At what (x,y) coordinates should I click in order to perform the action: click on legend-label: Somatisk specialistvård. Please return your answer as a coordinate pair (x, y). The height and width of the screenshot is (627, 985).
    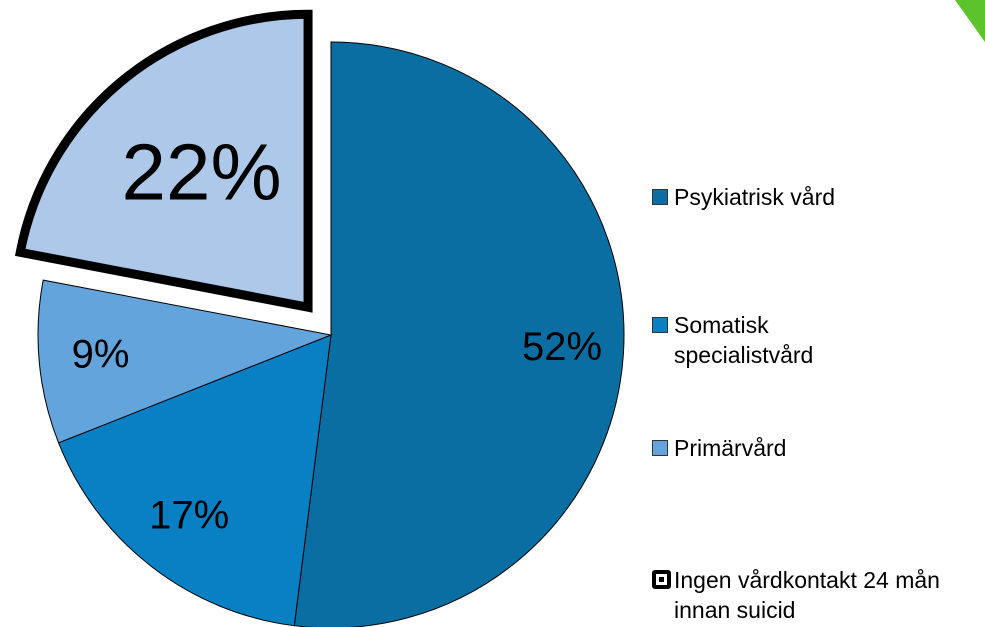
    Looking at the image, I should click on (744, 340).